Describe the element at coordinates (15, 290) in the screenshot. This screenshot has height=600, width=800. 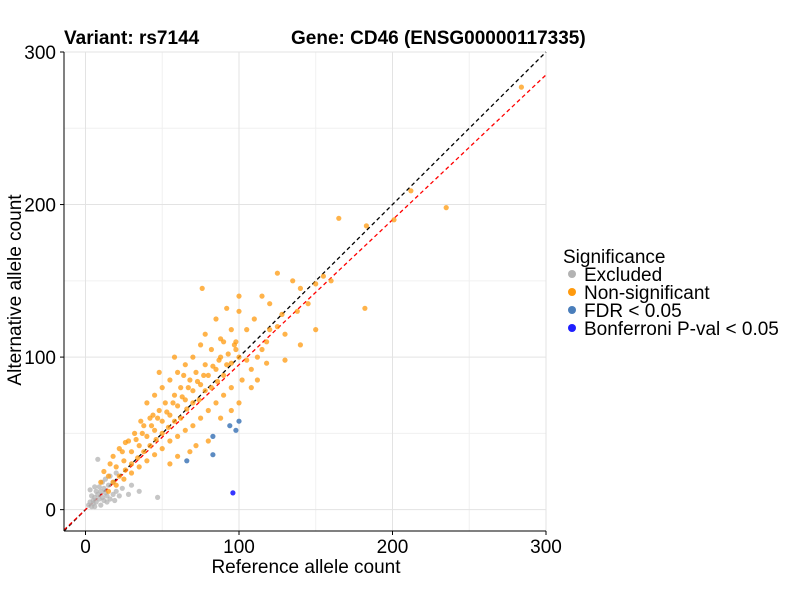
I see `y-axis-title: Alternative allele count` at that location.